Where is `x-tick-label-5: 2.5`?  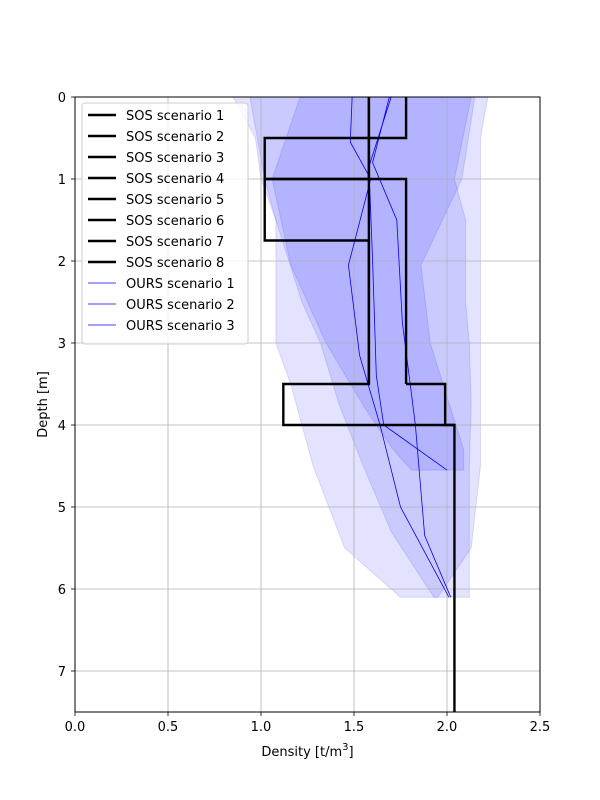 x-tick-label-5: 2.5 is located at coordinates (540, 727).